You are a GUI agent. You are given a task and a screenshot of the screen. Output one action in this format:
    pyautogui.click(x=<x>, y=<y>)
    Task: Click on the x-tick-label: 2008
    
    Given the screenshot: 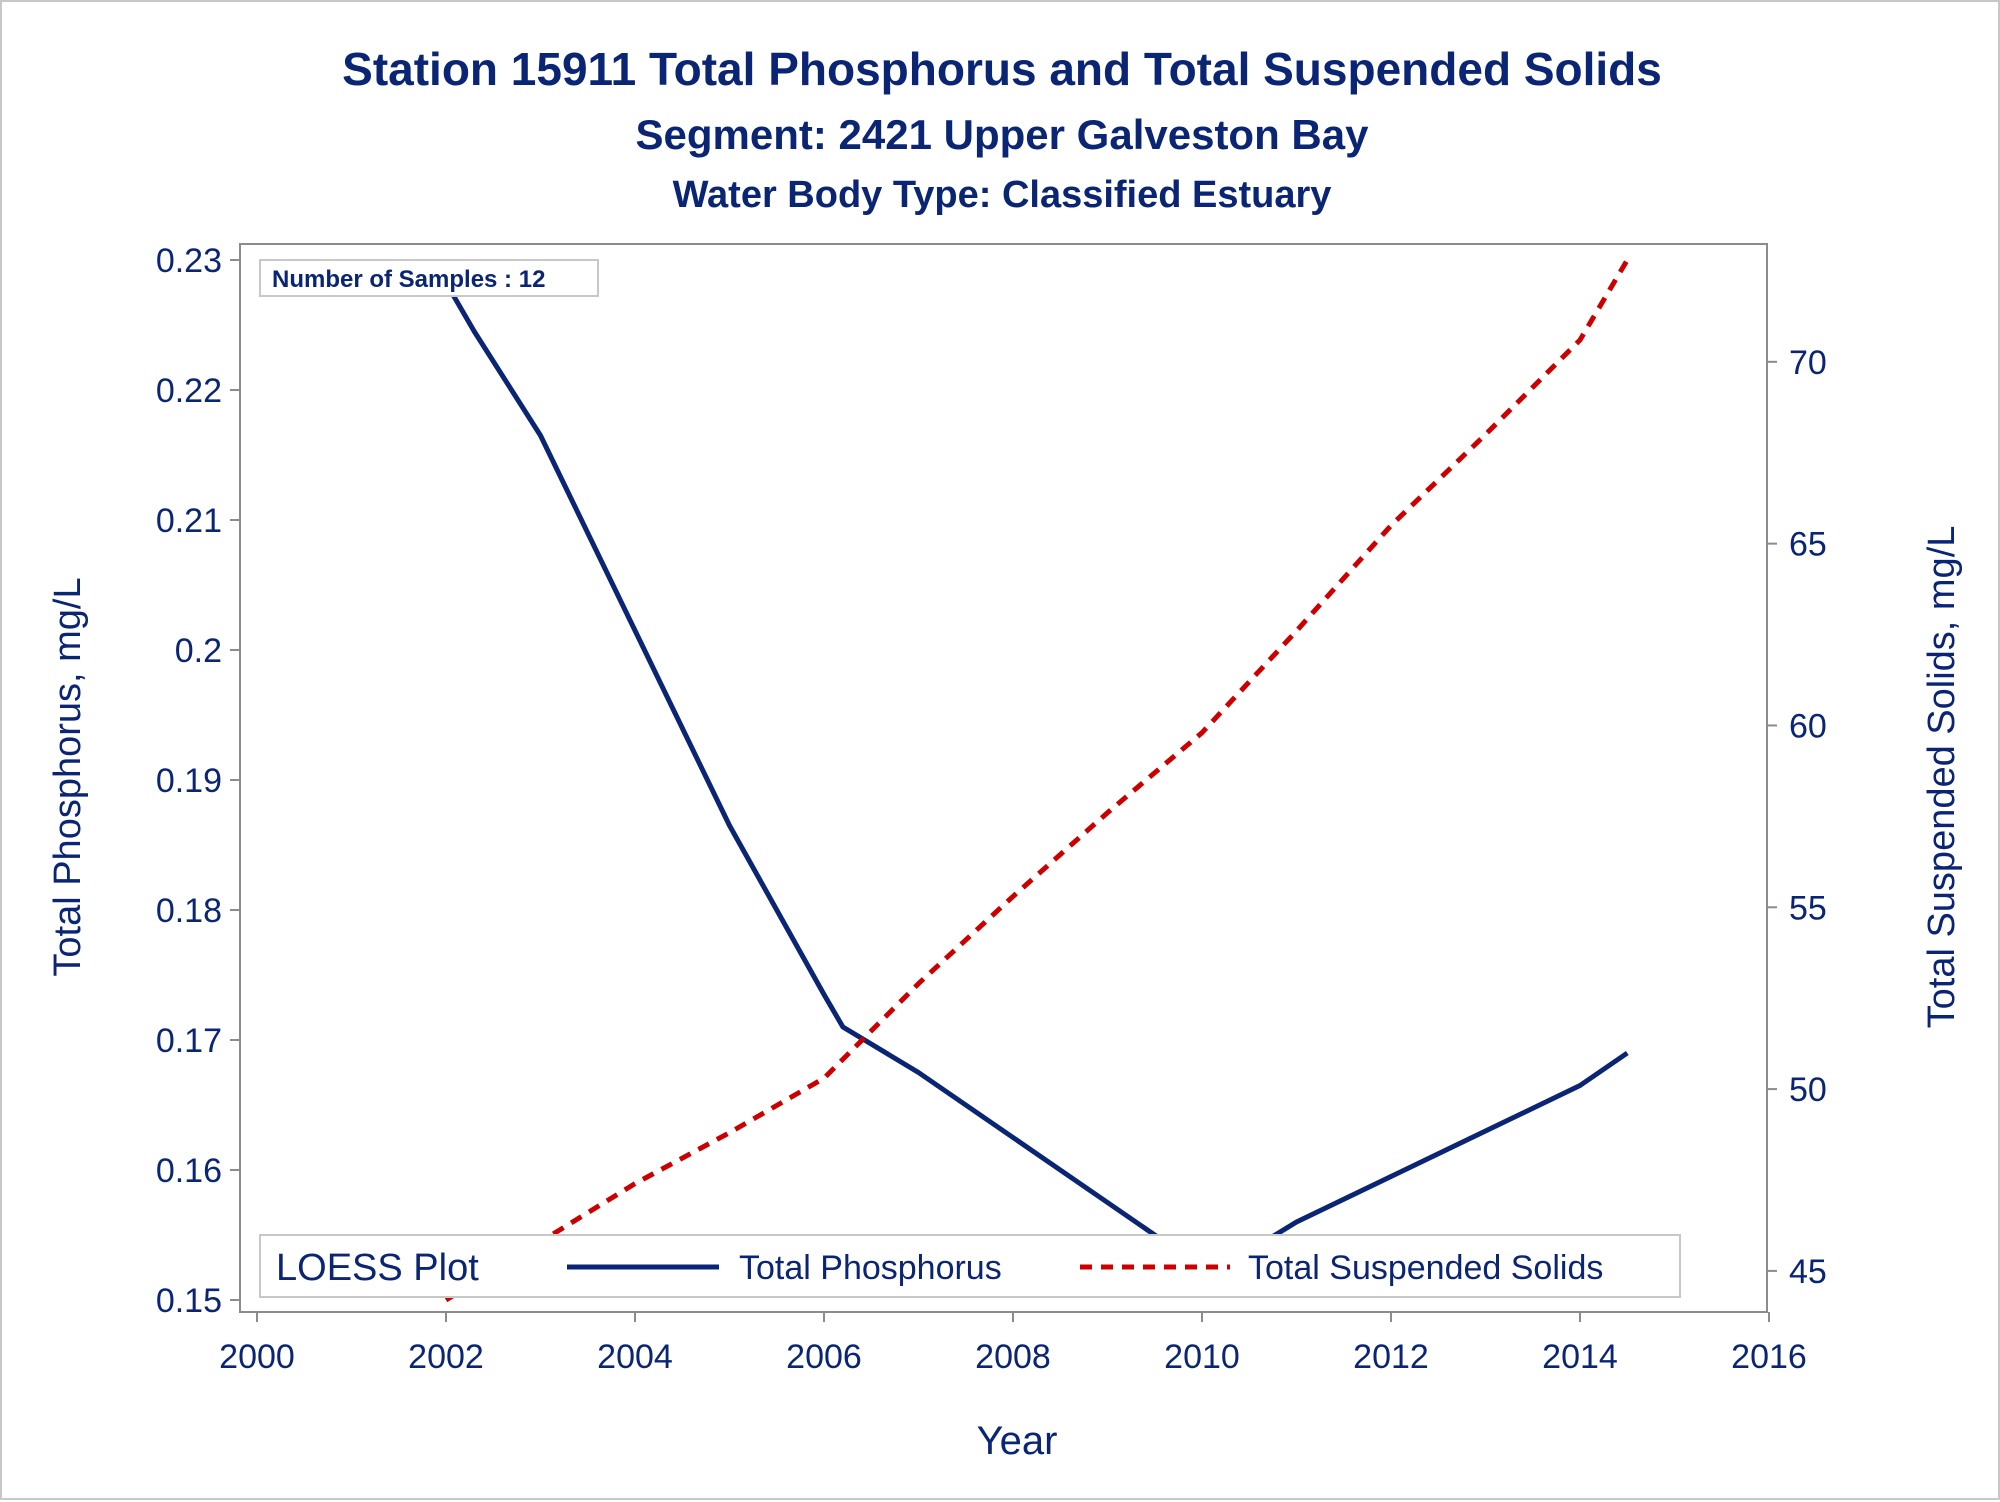 What is the action you would take?
    pyautogui.click(x=1013, y=1357)
    